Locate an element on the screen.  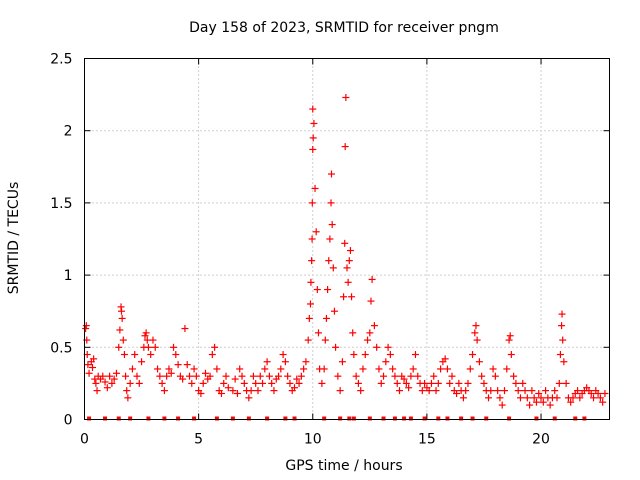
y-axis-label: SRMTID / TECUs is located at coordinates (14, 238).